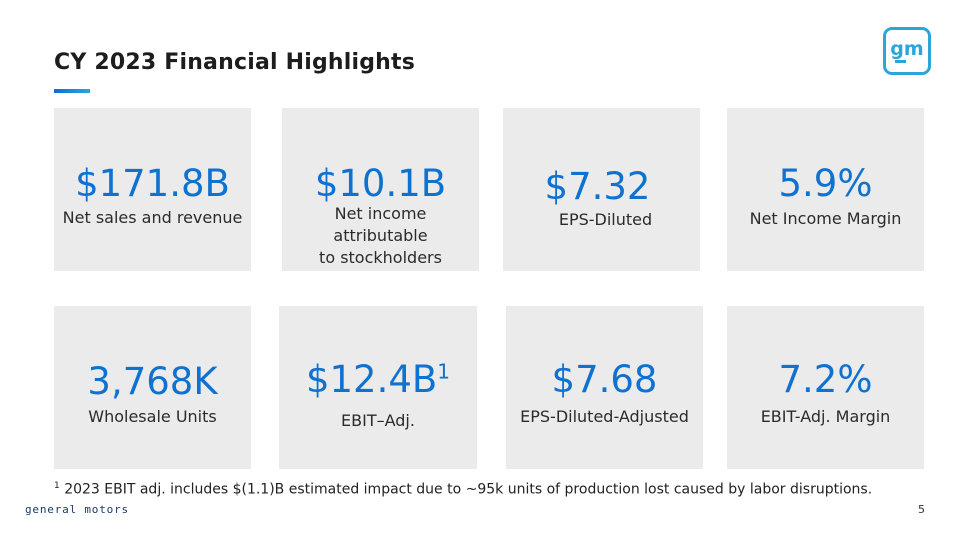 The height and width of the screenshot is (540, 960). I want to click on footnote-ref: 1, so click(444, 371).